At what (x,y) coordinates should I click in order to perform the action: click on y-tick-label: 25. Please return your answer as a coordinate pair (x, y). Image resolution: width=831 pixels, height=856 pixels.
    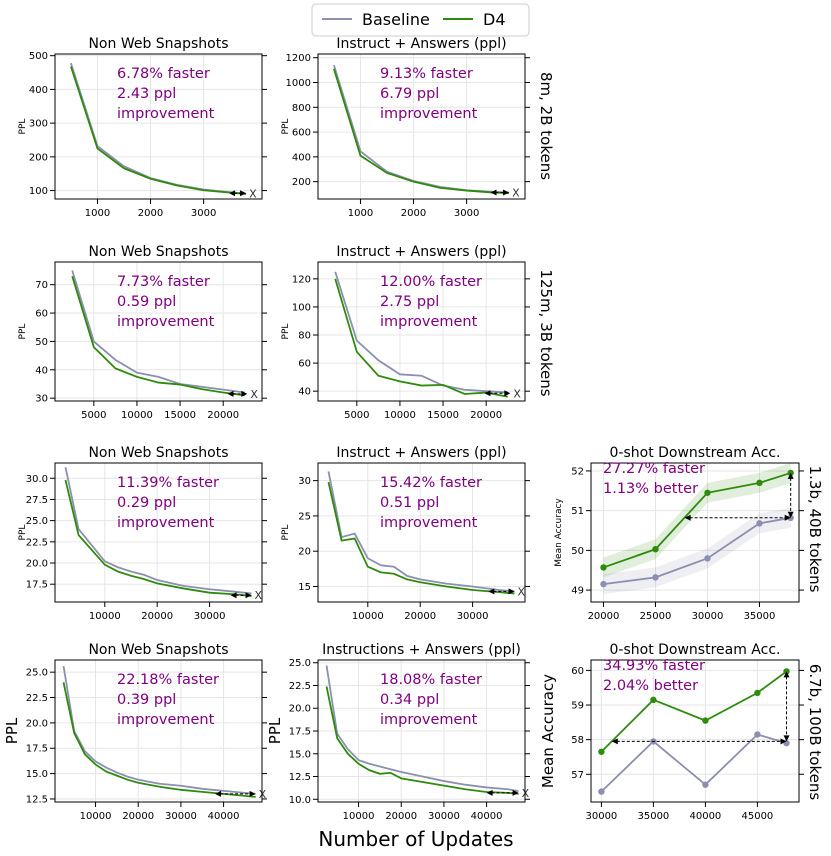
    Looking at the image, I should click on (304, 516).